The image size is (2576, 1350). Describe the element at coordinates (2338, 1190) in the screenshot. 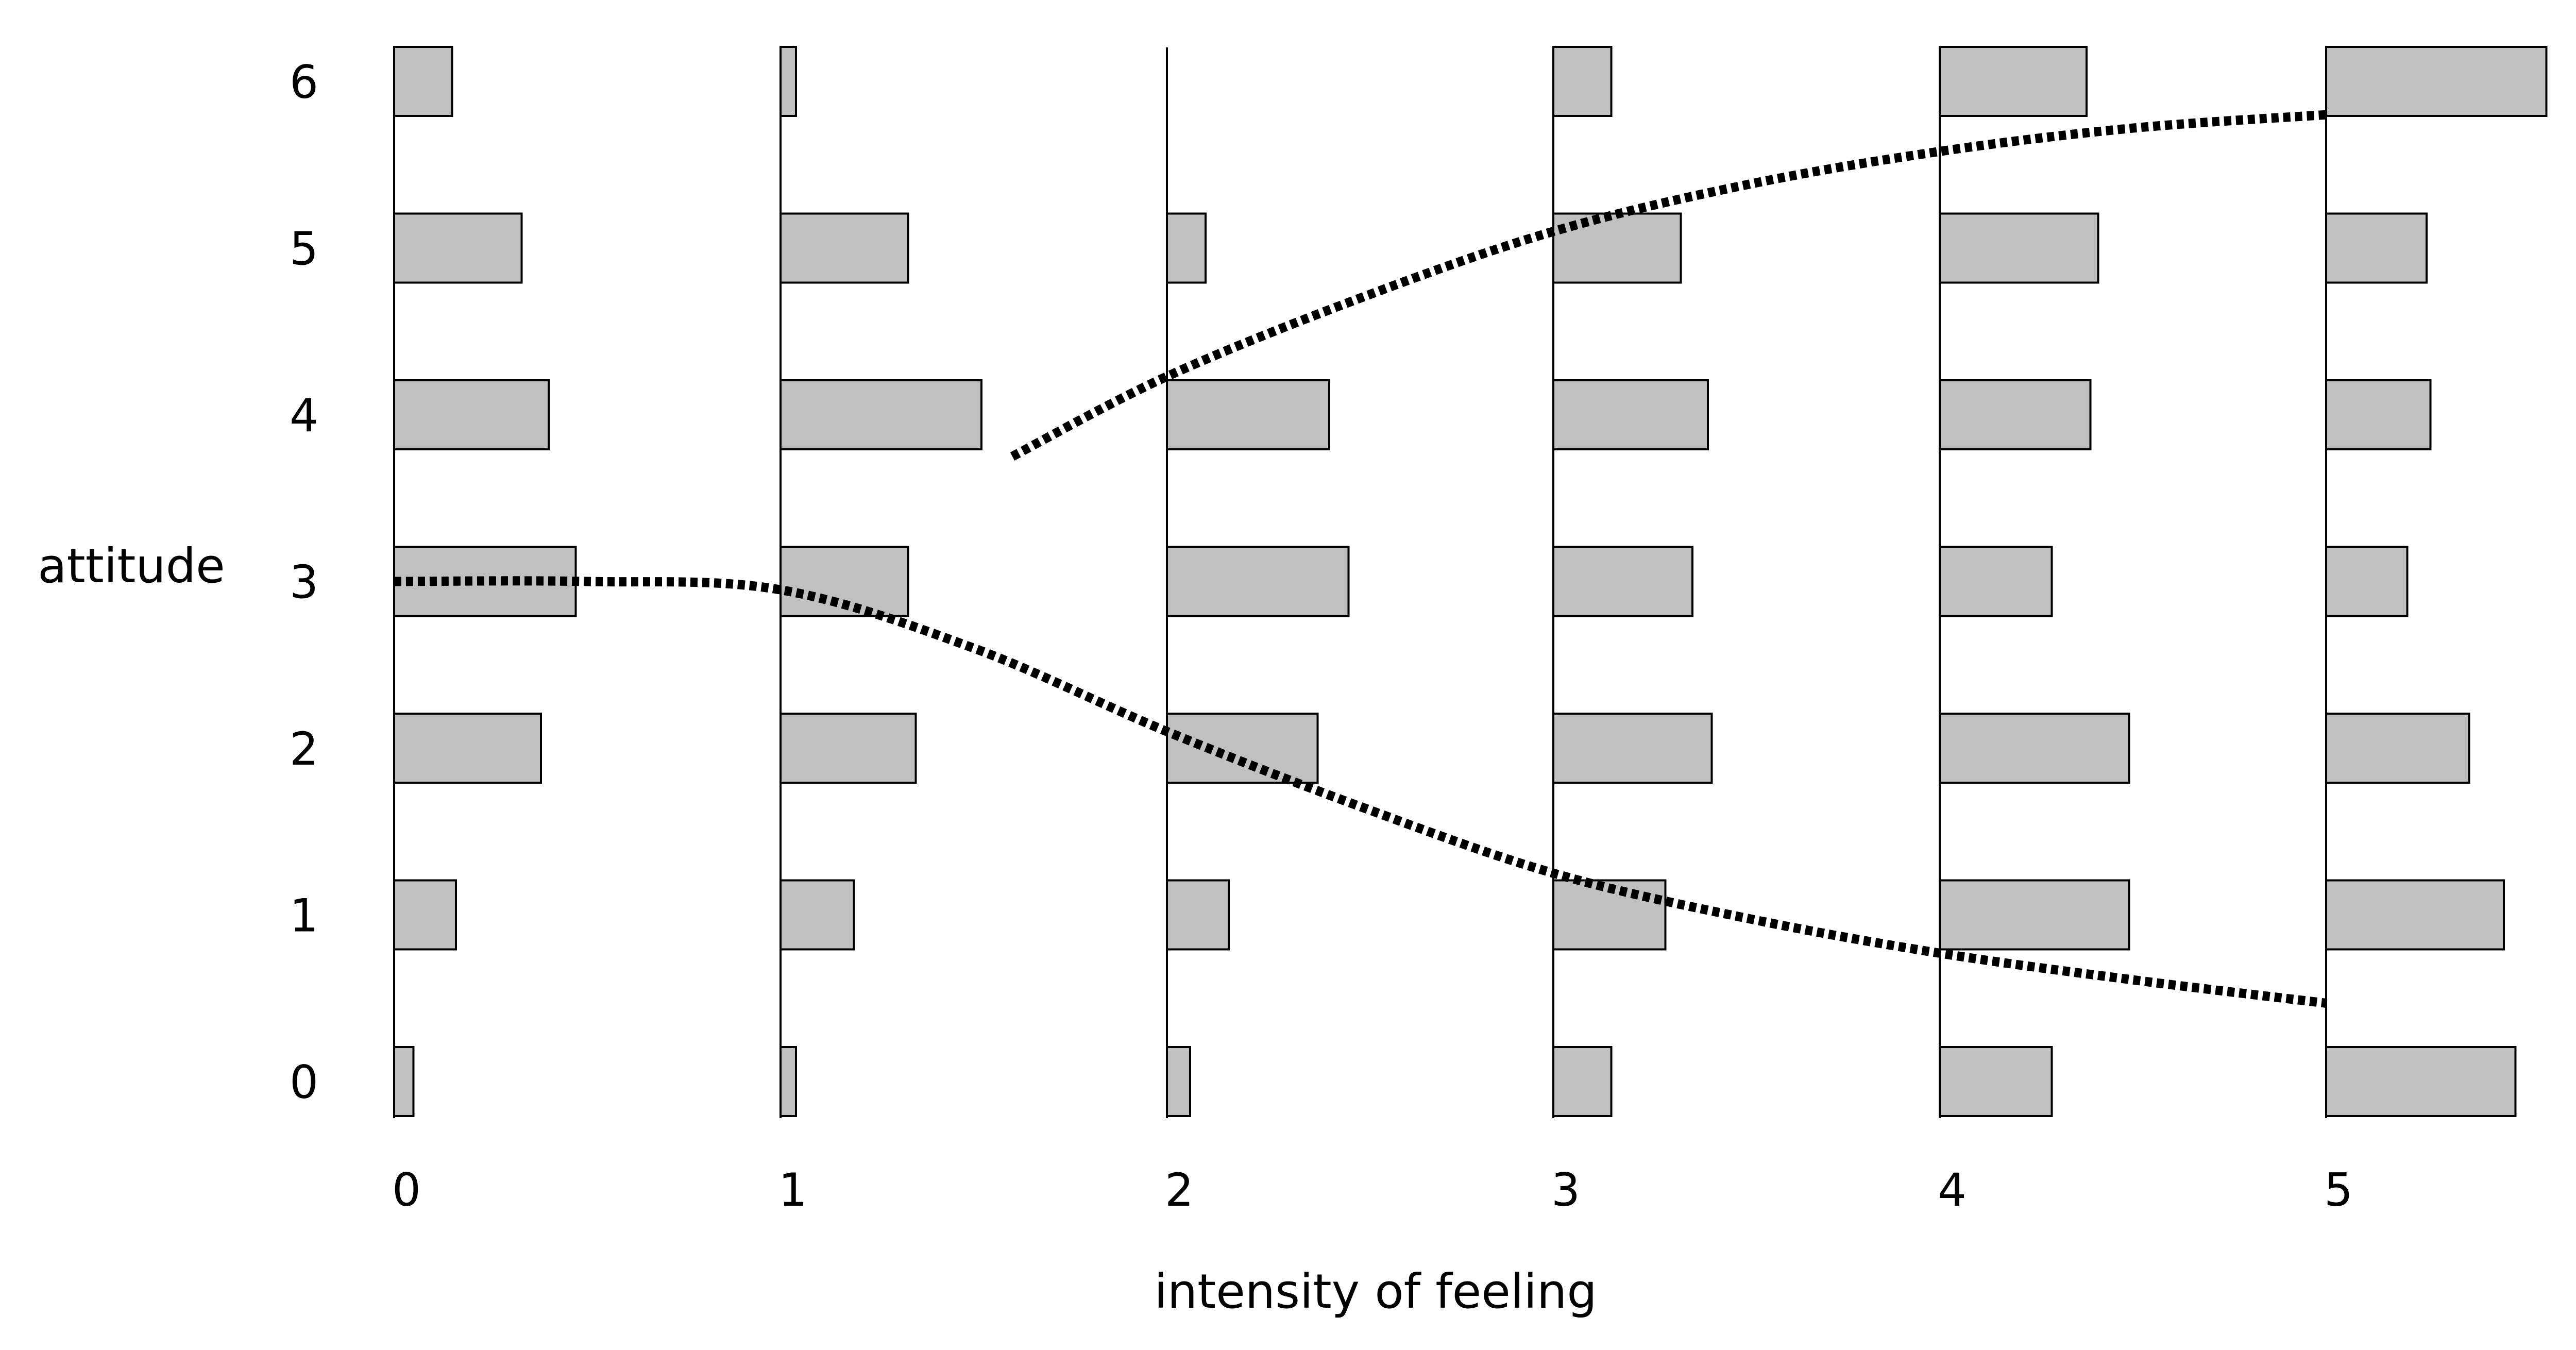

I see `x-tick-label-5: 5` at that location.